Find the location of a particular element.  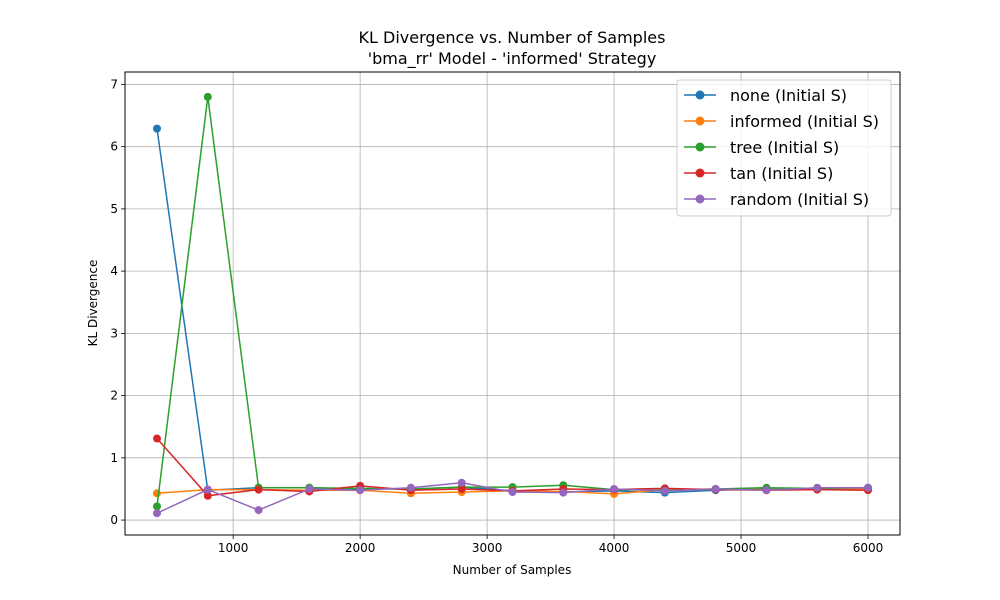

x-tick-label: 1000 is located at coordinates (233, 548).